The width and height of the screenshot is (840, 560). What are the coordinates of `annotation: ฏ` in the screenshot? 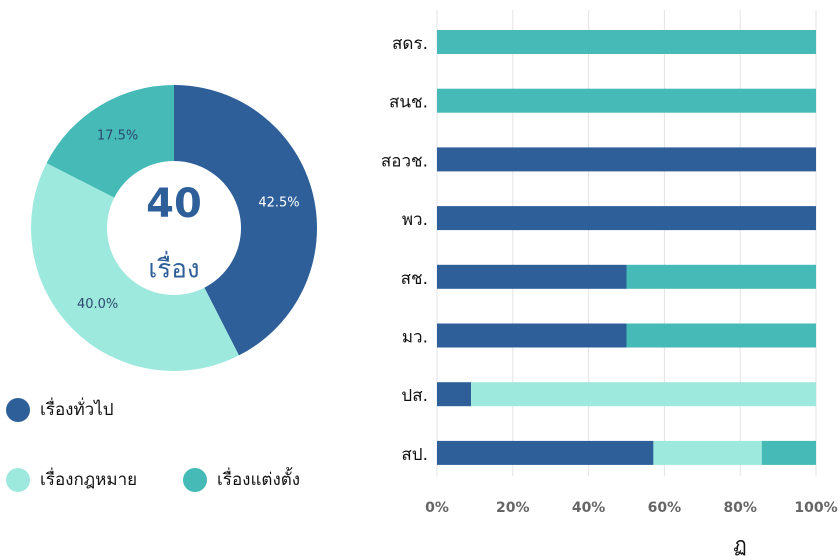 It's located at (739, 545).